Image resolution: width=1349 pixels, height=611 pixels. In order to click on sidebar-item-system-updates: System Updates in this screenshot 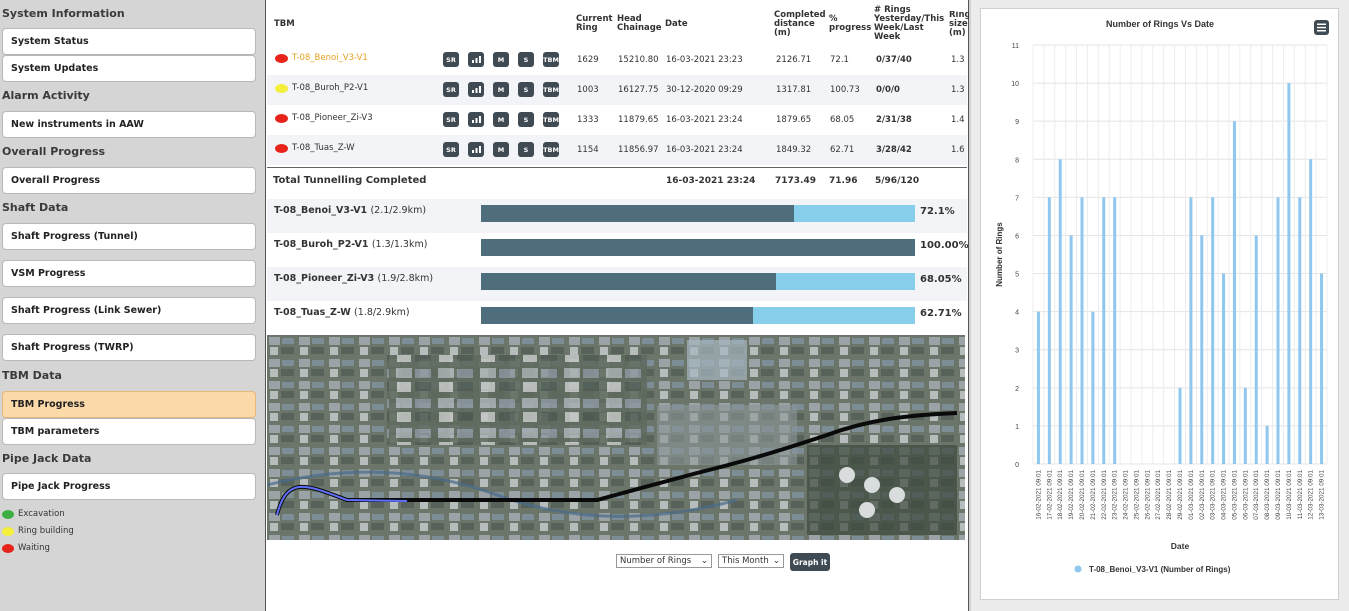, I will do `click(129, 68)`.